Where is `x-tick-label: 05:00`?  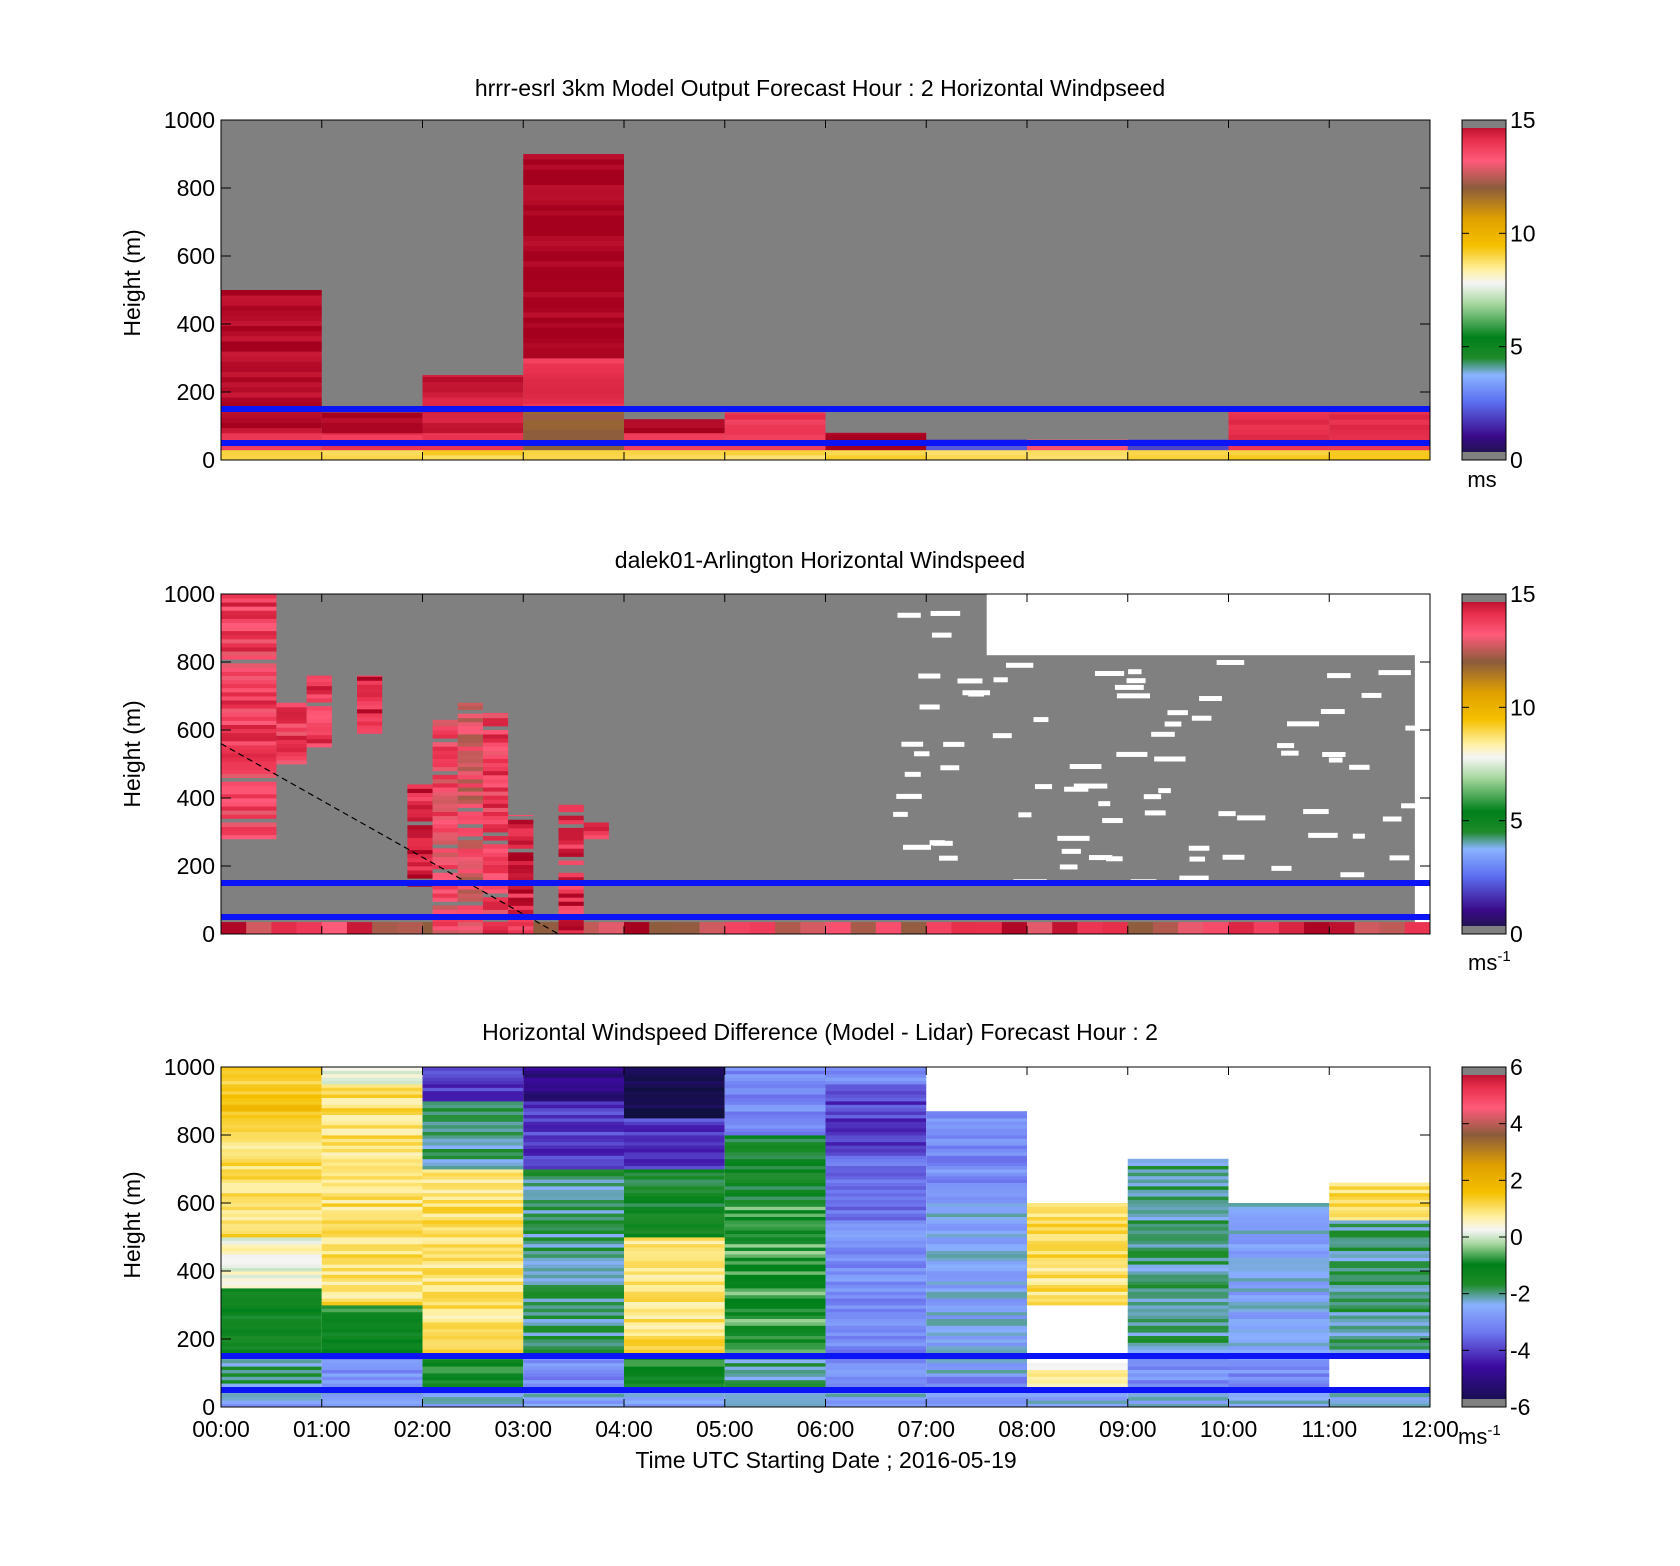 x-tick-label: 05:00 is located at coordinates (725, 1429).